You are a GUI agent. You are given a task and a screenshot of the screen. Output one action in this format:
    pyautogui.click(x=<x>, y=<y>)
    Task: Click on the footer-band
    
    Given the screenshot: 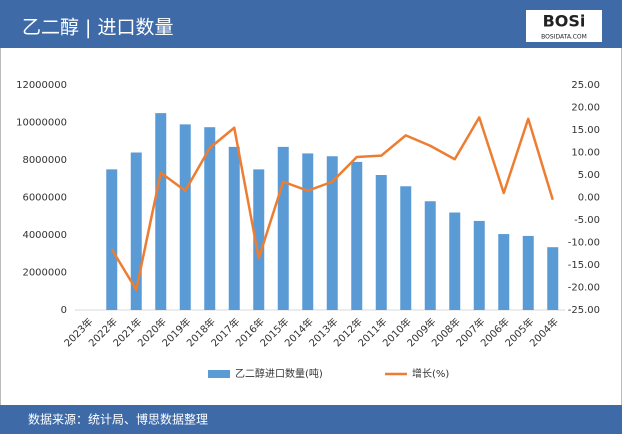 What is the action you would take?
    pyautogui.click(x=311, y=419)
    